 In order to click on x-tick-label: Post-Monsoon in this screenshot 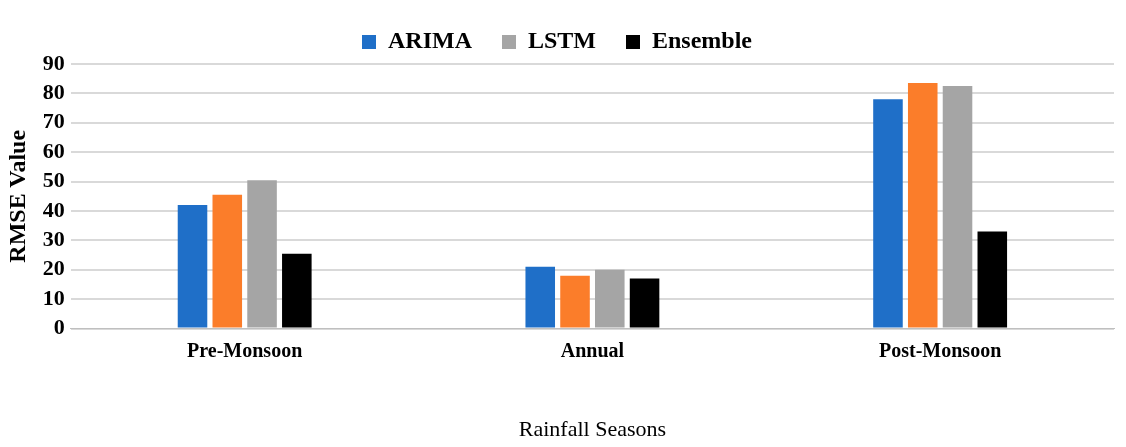, I will do `click(940, 349)`.